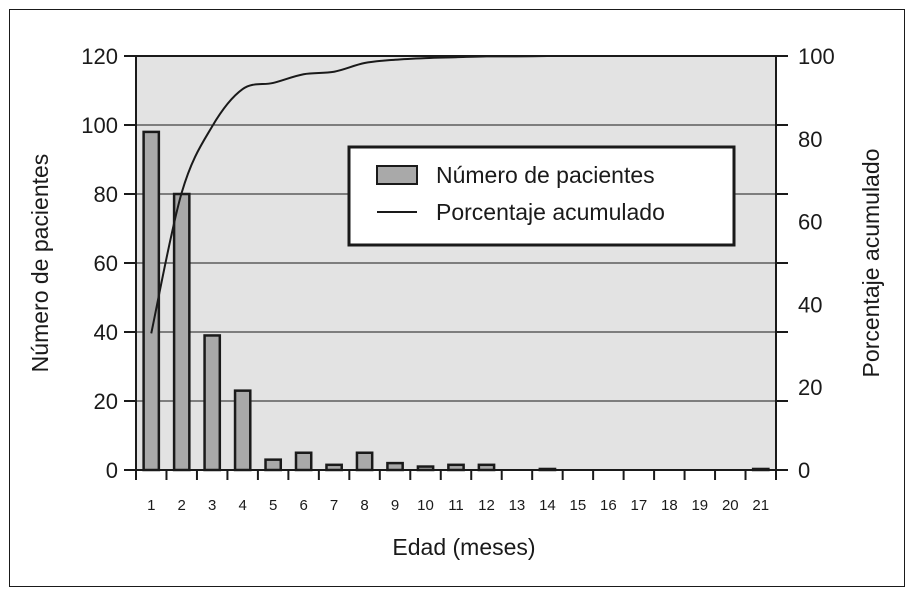  What do you see at coordinates (669, 505) in the screenshot?
I see `x-tick-label: 18` at bounding box center [669, 505].